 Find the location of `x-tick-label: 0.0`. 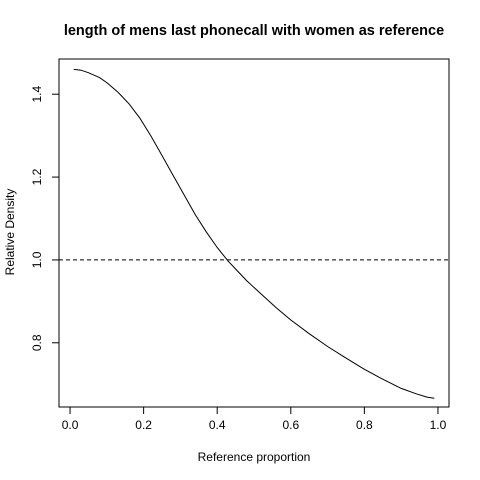

x-tick-label: 0.0 is located at coordinates (70, 425).